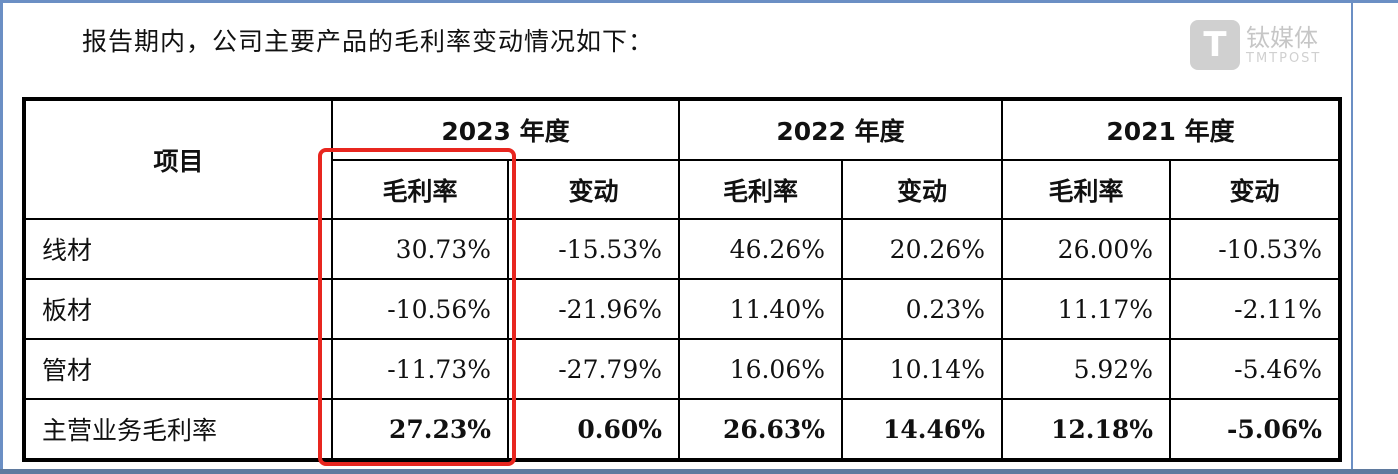  What do you see at coordinates (1255, 309) in the screenshot?
I see `cell: -2.11%` at bounding box center [1255, 309].